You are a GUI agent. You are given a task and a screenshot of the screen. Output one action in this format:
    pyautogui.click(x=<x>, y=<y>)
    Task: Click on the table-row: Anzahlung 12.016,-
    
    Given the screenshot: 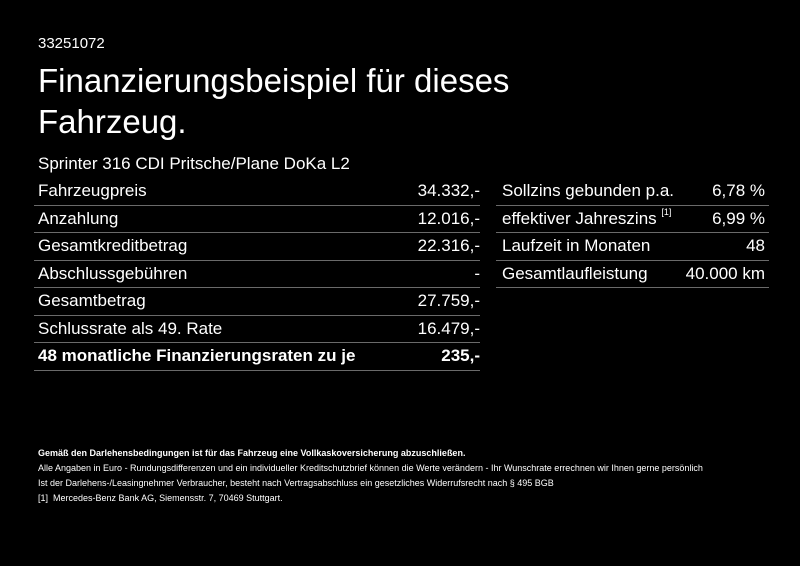 What is the action you would take?
    pyautogui.click(x=257, y=219)
    